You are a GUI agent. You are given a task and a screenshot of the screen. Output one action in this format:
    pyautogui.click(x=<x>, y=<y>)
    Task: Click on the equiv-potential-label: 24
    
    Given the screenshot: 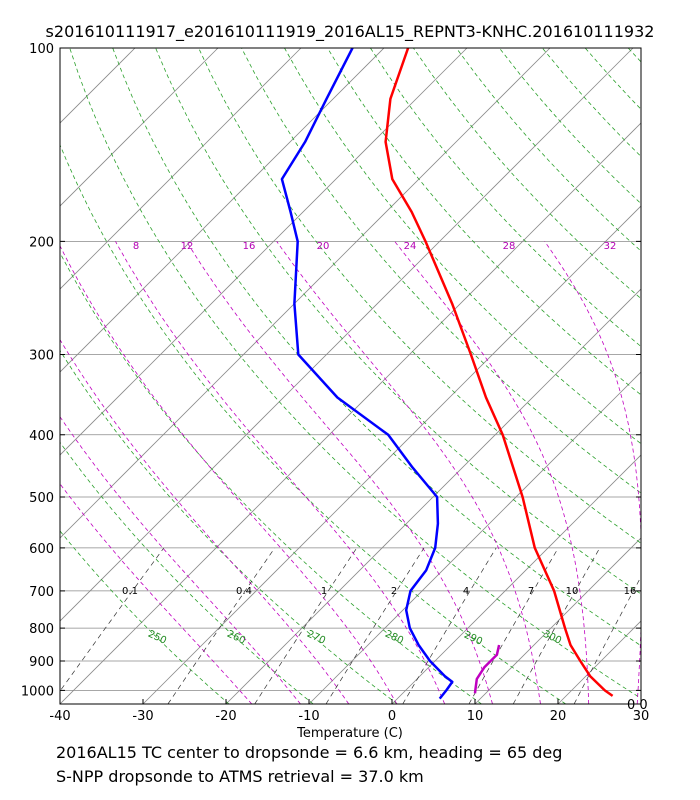 What is the action you would take?
    pyautogui.click(x=410, y=246)
    